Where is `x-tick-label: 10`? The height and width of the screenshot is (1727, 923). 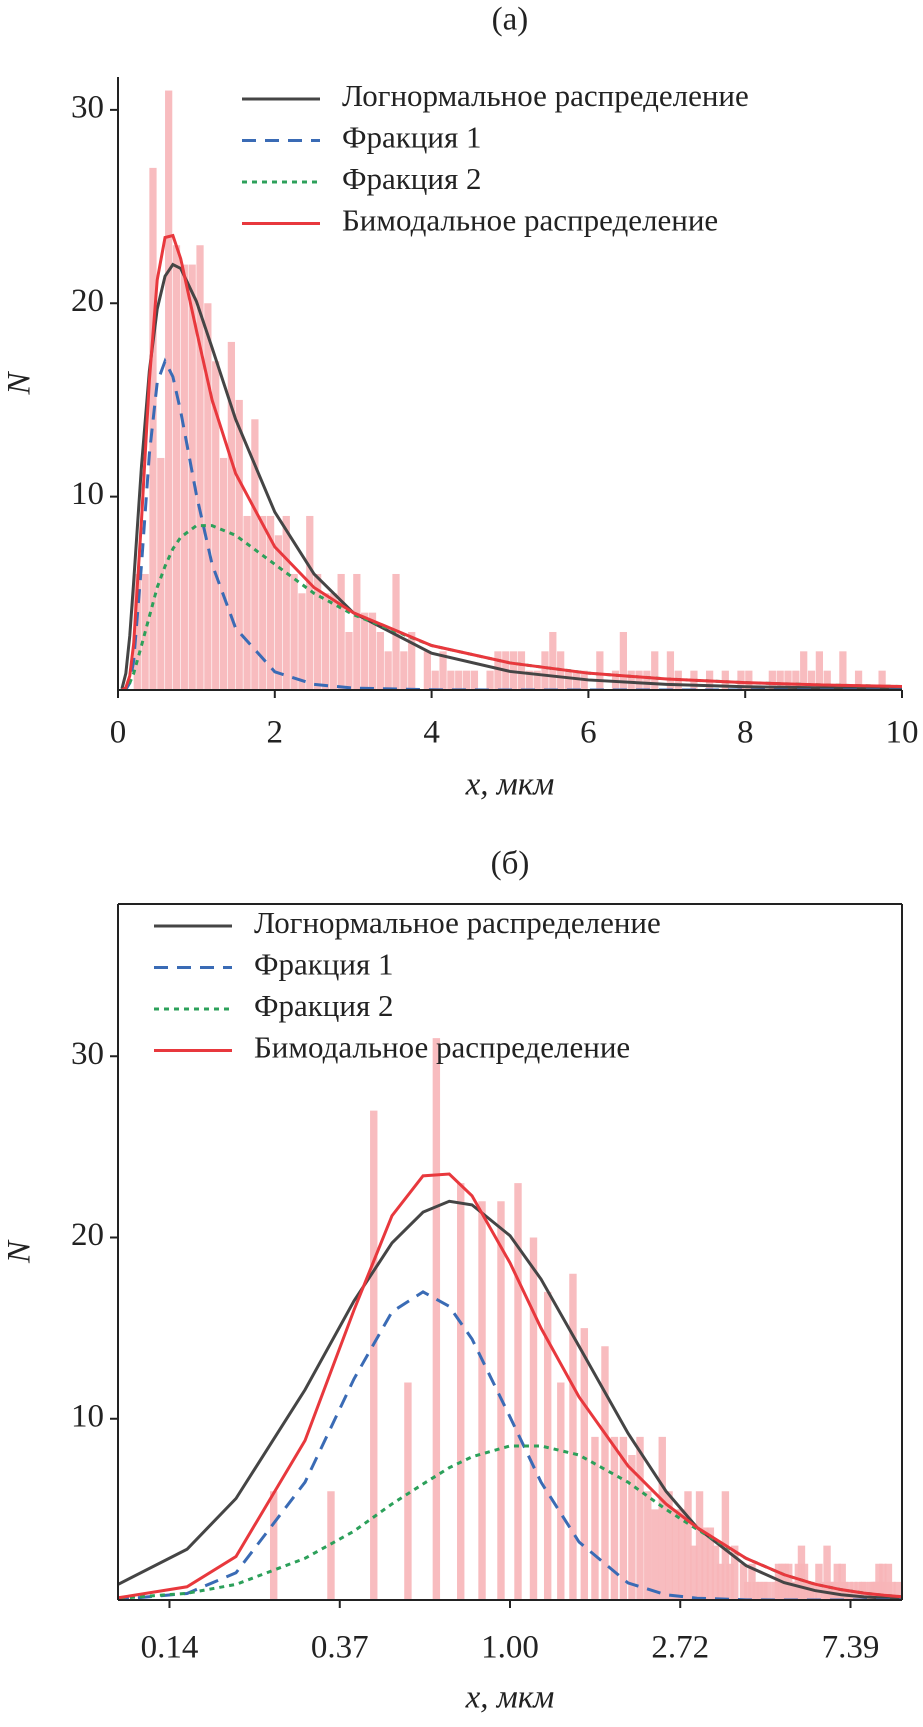
x-tick-label: 10 is located at coordinates (902, 733).